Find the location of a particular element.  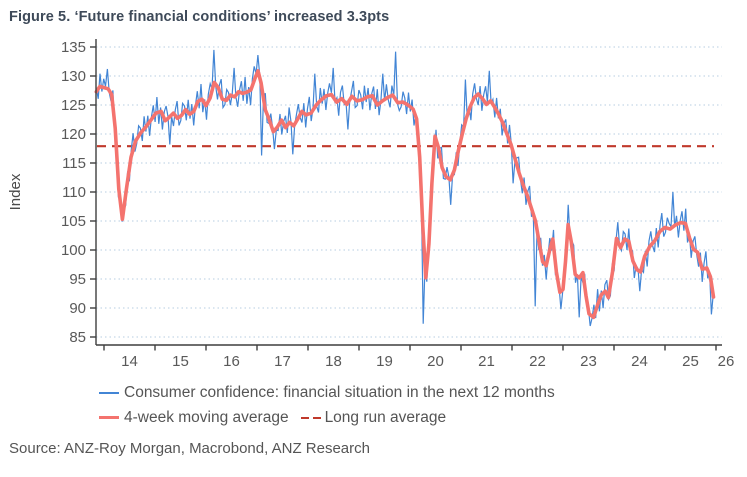

legend-row-averages: 4-week moving average Long run average is located at coordinates (423, 417).